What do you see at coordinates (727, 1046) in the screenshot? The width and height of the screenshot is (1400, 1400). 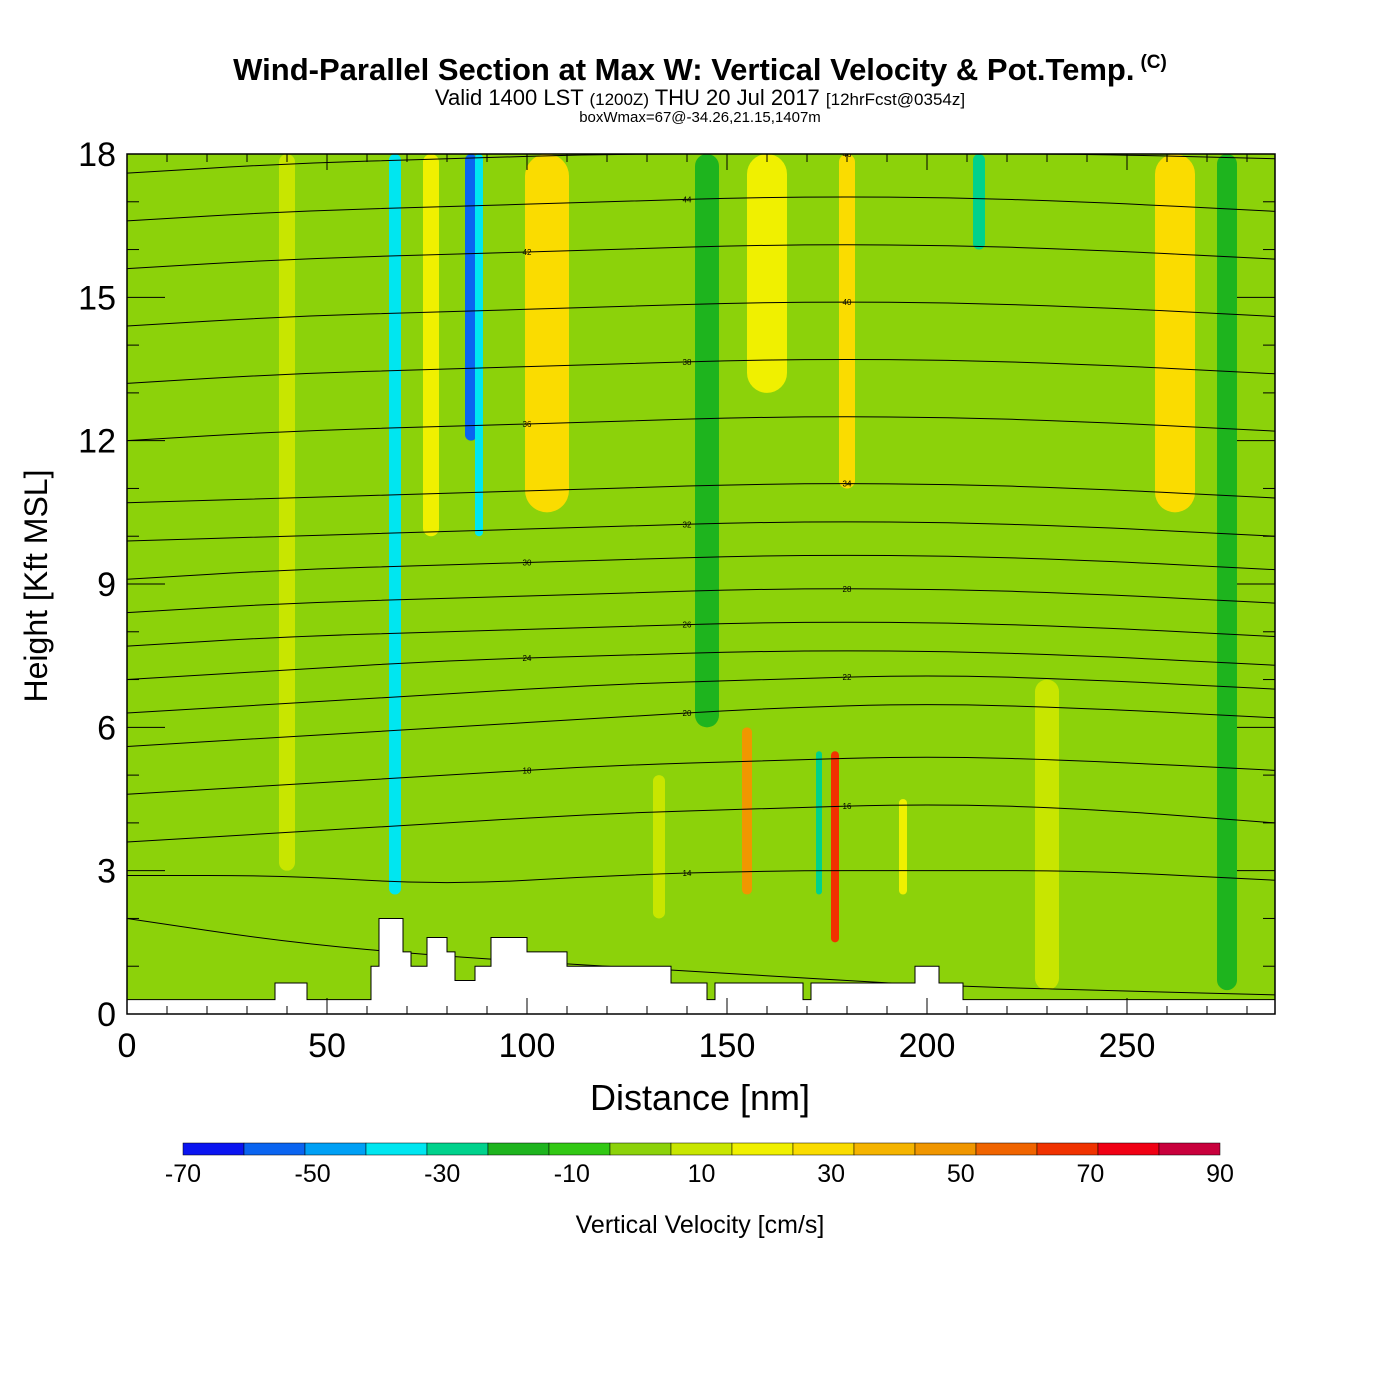 I see `x-tick-label: 150` at bounding box center [727, 1046].